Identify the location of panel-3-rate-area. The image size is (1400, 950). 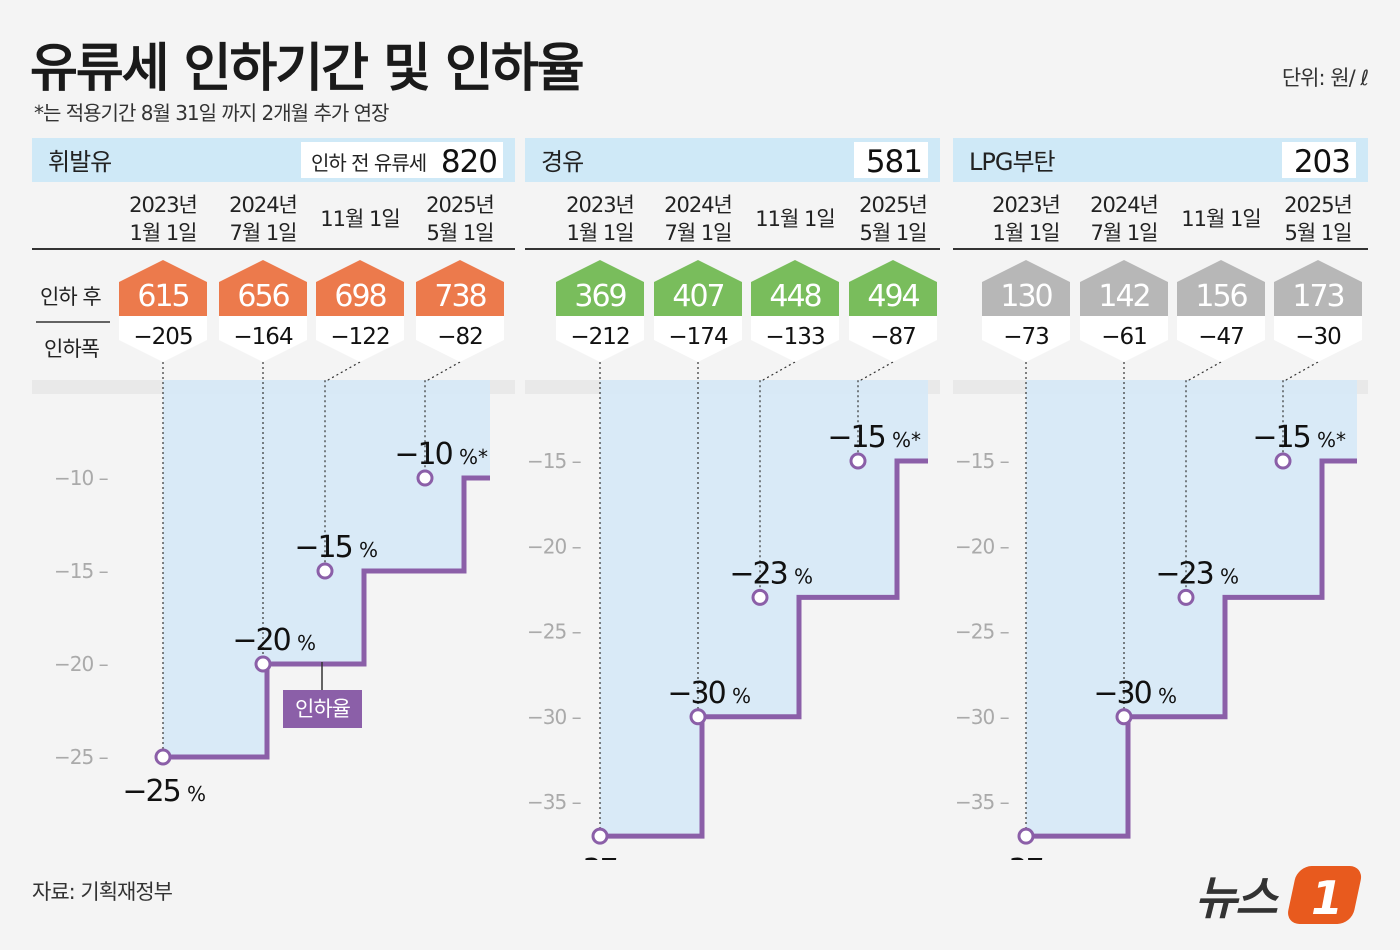
(1191, 608).